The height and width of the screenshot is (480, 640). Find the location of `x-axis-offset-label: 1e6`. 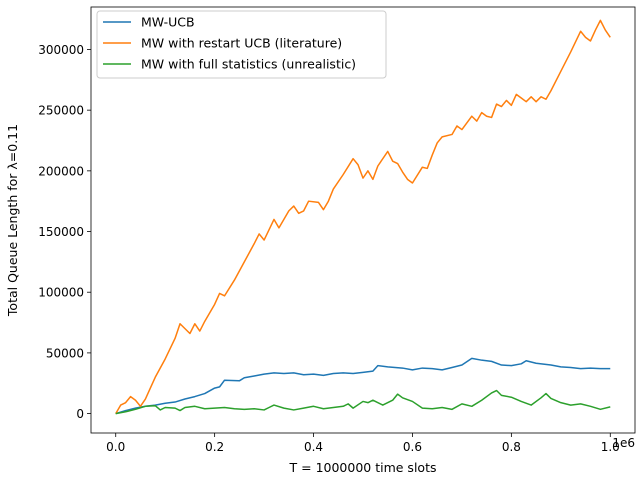

x-axis-offset-label: 1e6 is located at coordinates (623, 443).